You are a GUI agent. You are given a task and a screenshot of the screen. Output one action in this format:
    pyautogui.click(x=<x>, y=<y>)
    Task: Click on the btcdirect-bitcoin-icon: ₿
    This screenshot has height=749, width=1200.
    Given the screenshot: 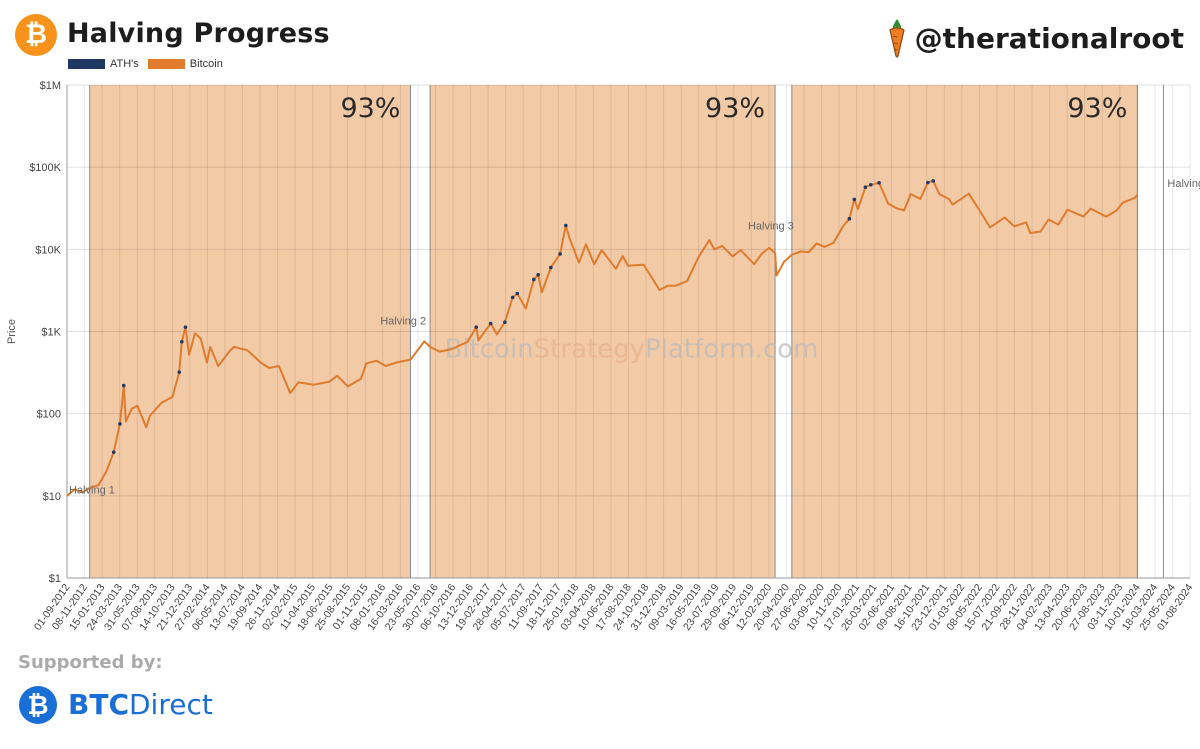 What is the action you would take?
    pyautogui.click(x=38, y=705)
    